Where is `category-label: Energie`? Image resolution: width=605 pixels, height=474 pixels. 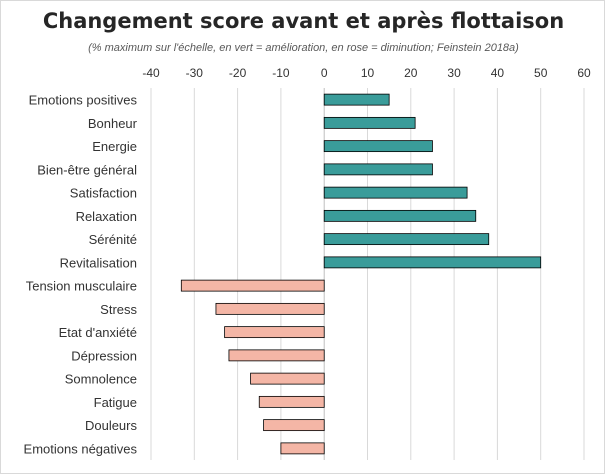
category-label: Energie is located at coordinates (114, 146).